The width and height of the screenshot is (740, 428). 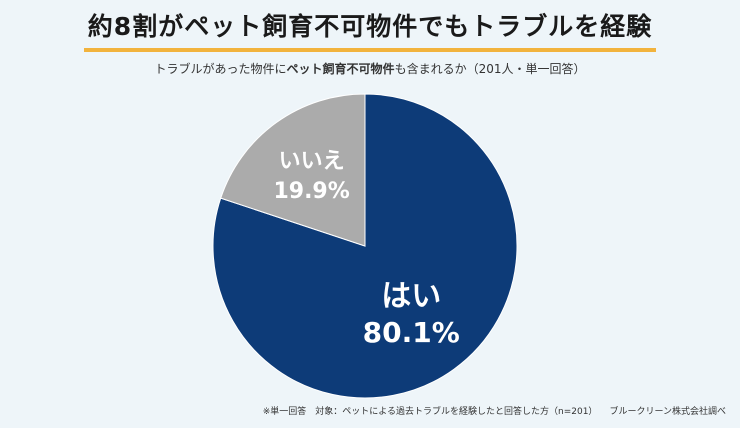 What do you see at coordinates (340, 69) in the screenshot?
I see `subtitle-bold: ペット飼育不可物件` at bounding box center [340, 69].